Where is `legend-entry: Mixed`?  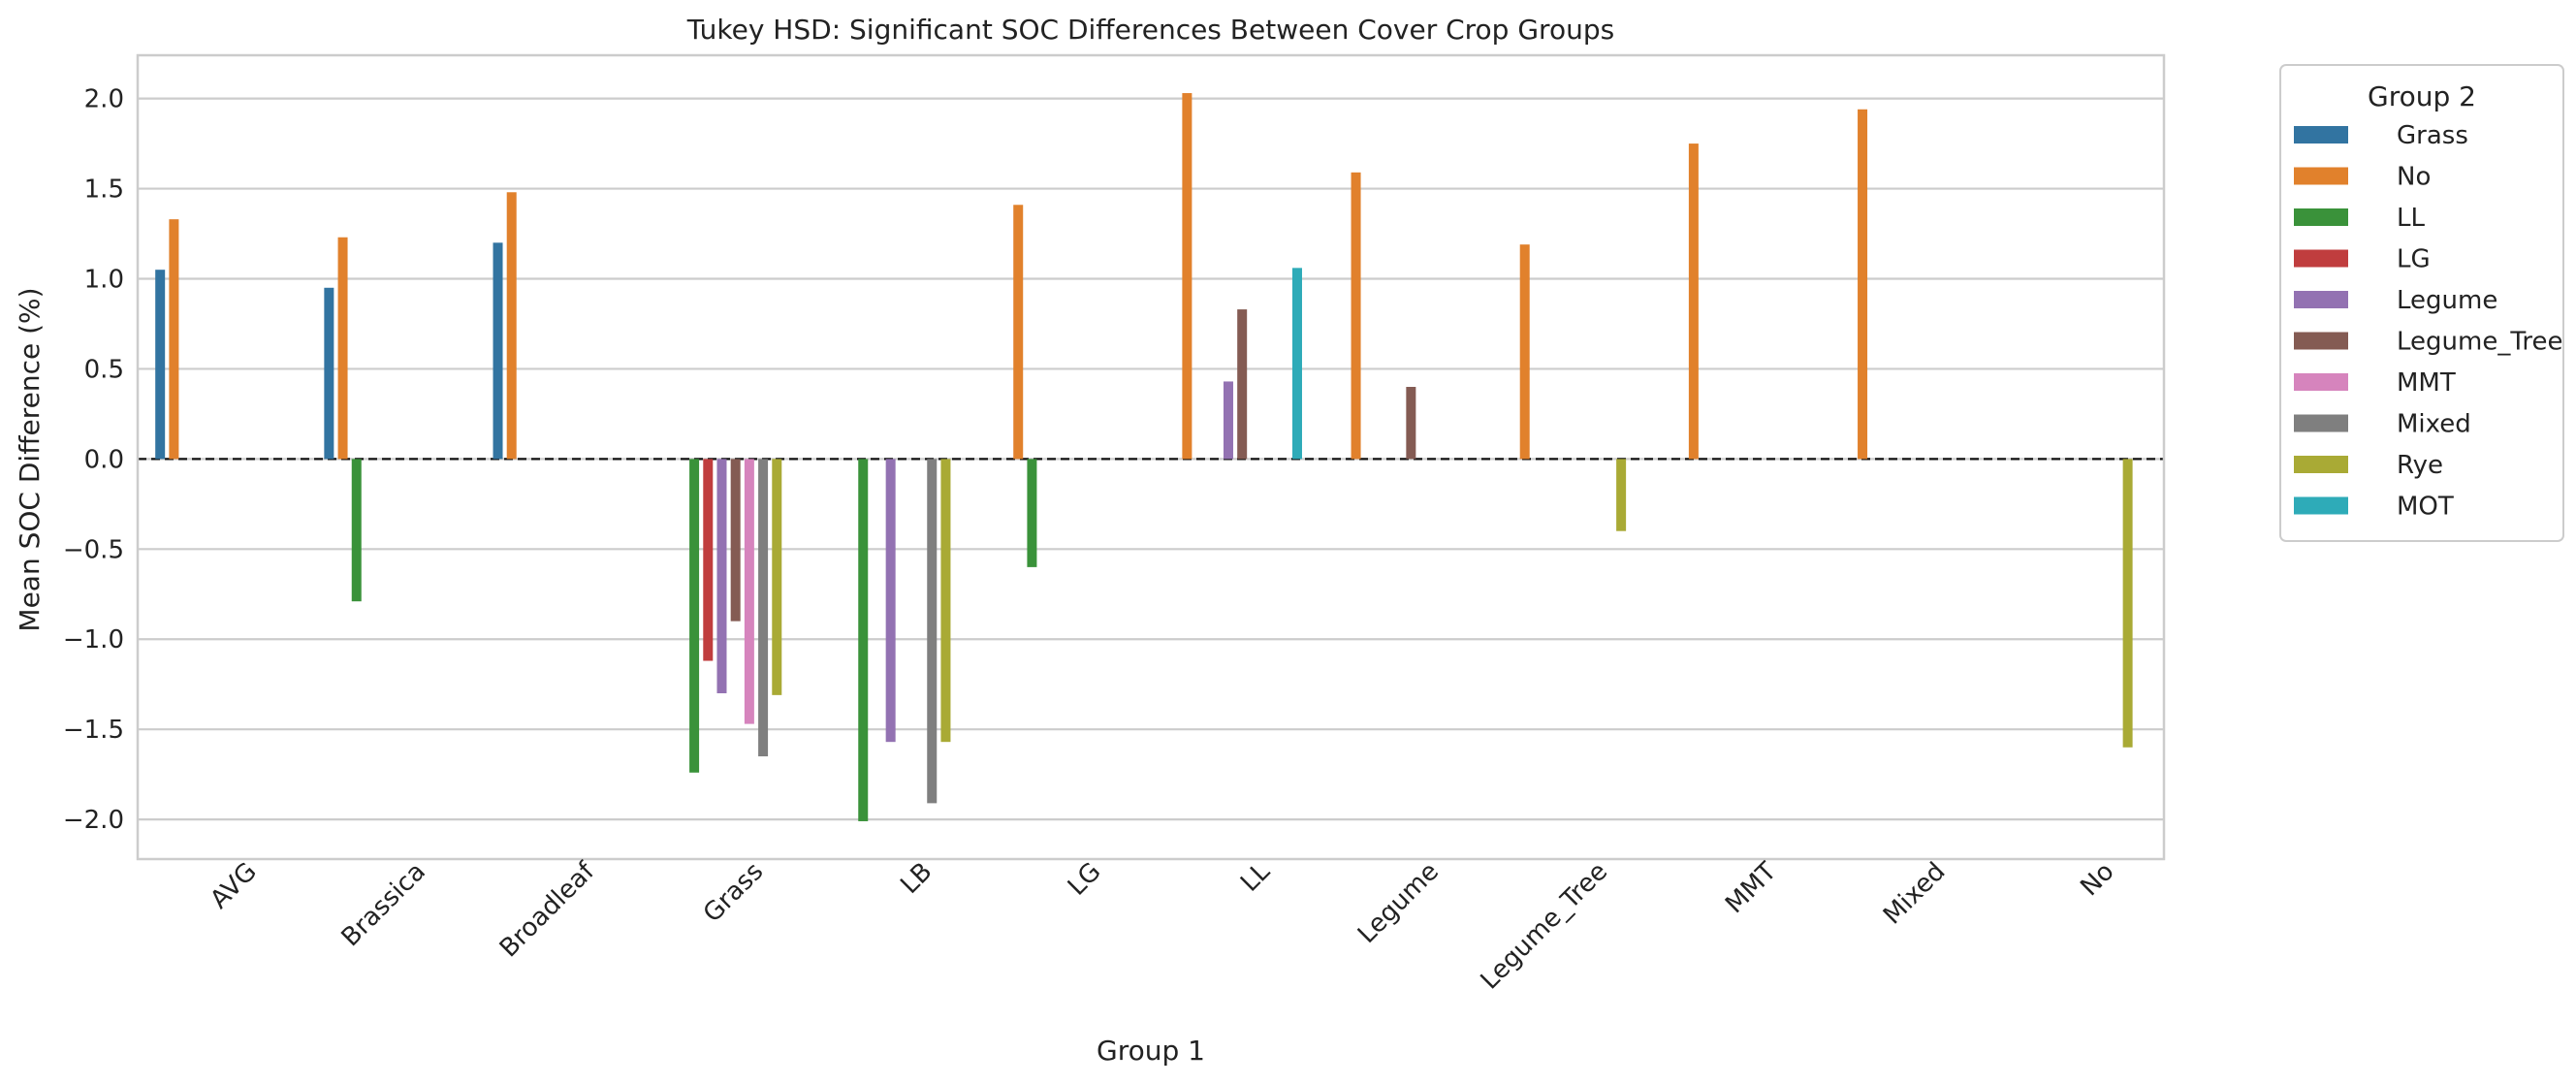
legend-entry: Mixed is located at coordinates (2434, 424).